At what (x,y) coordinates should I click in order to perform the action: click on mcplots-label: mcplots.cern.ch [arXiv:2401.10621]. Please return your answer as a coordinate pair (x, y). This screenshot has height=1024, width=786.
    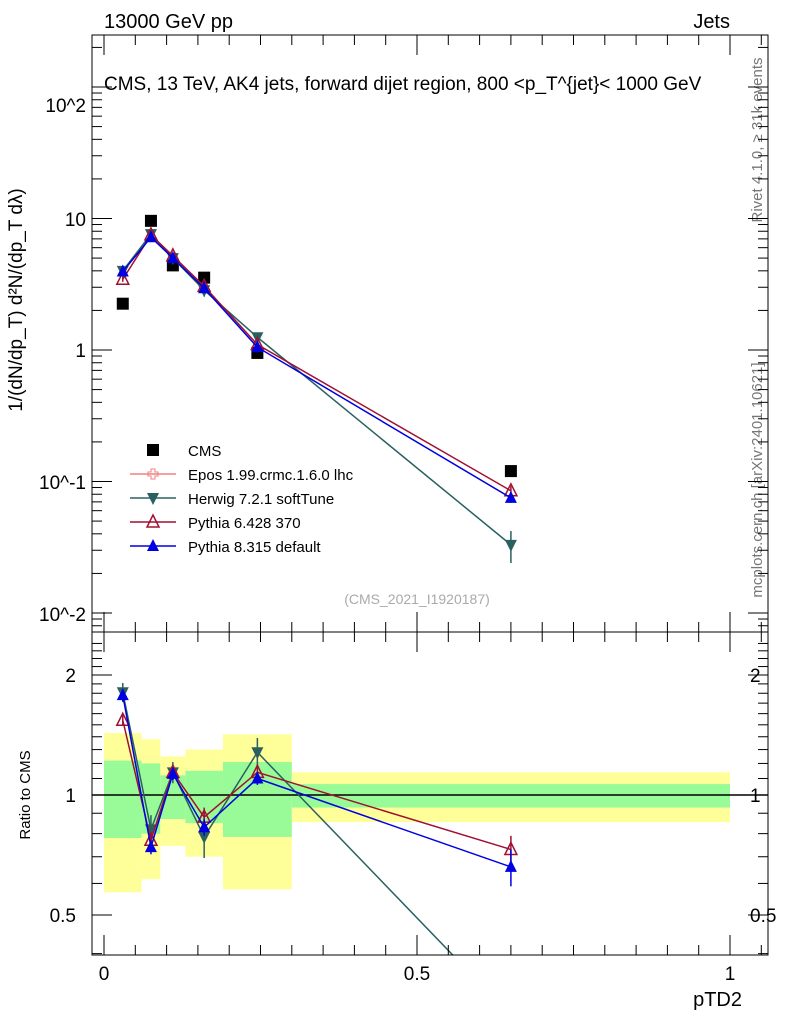
    Looking at the image, I should click on (757, 479).